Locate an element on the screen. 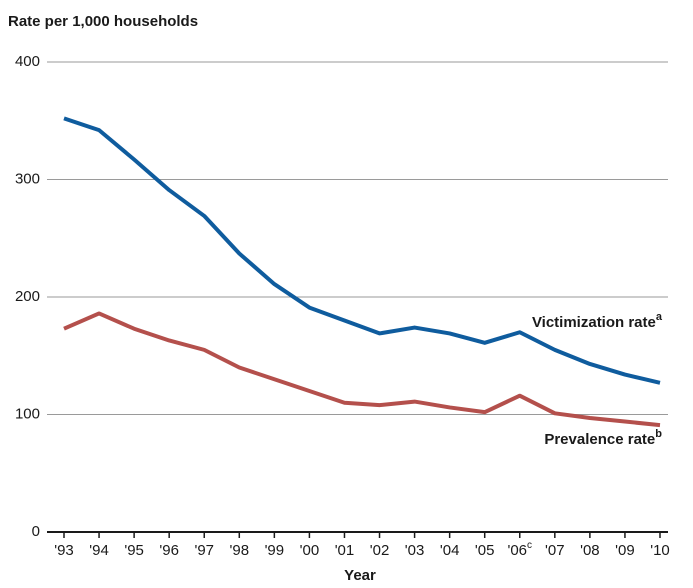  series-label: Prevalence rateb is located at coordinates (603, 438).